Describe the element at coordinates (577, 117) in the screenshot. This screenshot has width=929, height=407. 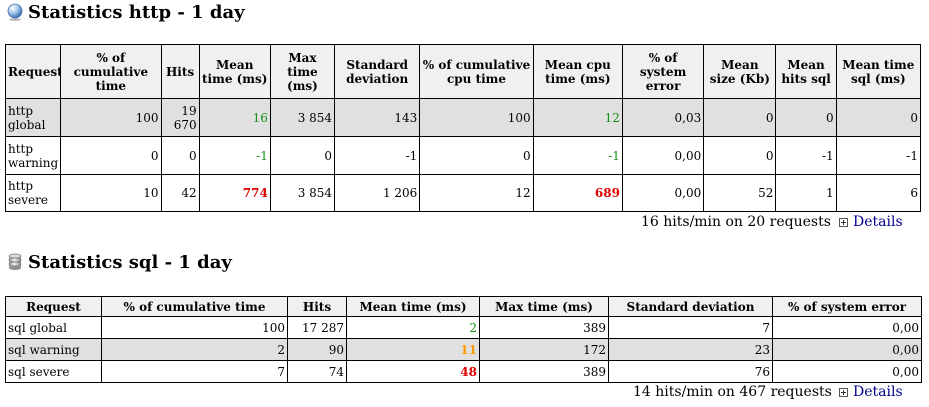
I see `cell-mean-cpu: 12` at that location.